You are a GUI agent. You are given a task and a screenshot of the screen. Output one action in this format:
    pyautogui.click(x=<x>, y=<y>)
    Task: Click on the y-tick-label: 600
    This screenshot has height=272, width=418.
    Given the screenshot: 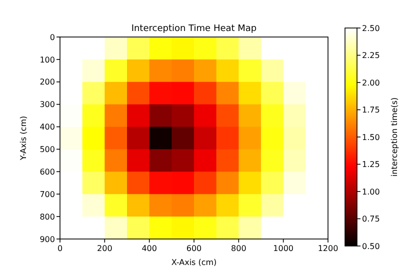 What is the action you would take?
    pyautogui.click(x=47, y=171)
    